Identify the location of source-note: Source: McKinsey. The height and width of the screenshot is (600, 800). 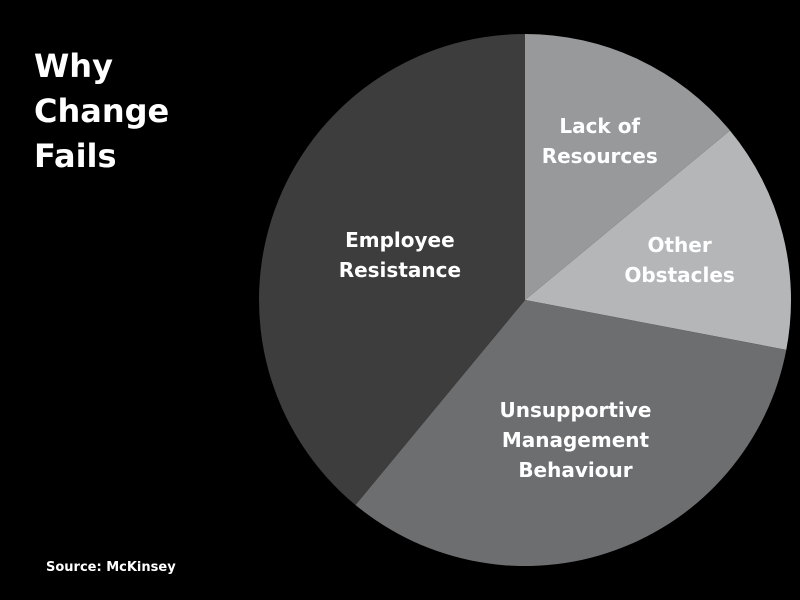
(111, 567).